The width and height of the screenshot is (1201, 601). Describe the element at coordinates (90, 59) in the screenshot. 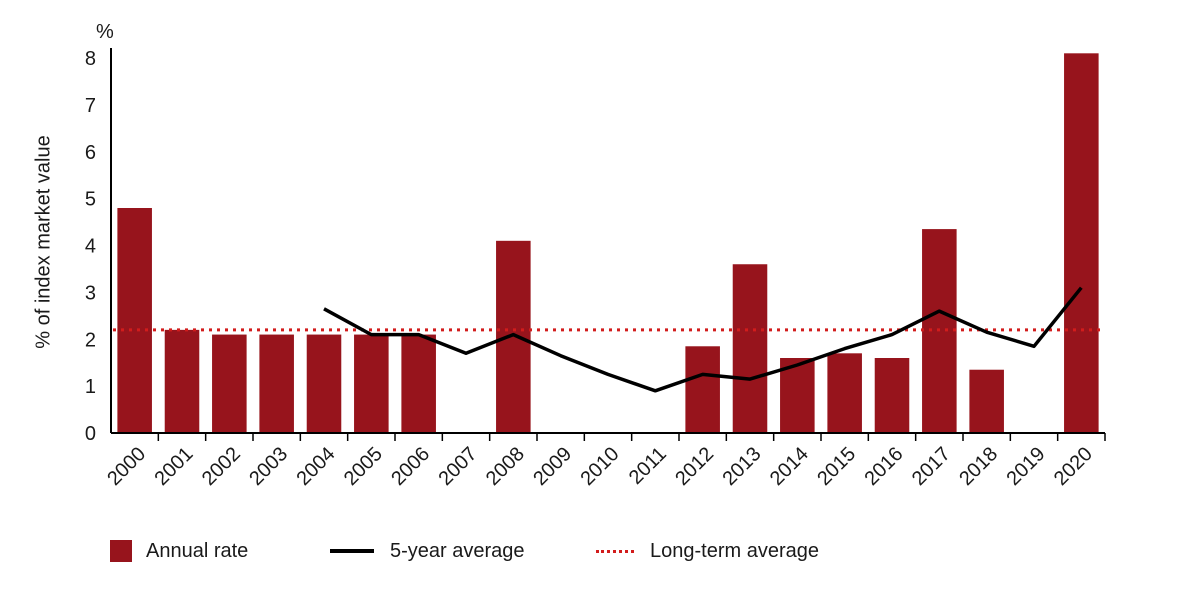

I see `y-tick-label: 8` at that location.